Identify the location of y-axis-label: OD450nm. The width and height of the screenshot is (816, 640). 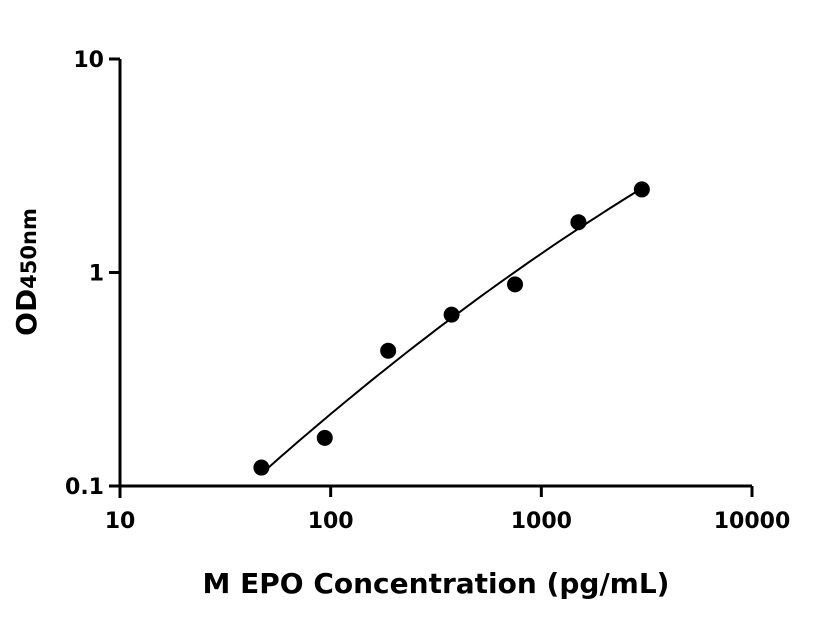
(26, 272).